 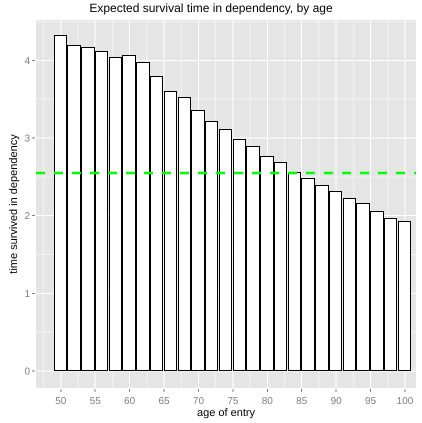 I want to click on x-tick-label: 100, so click(x=405, y=401).